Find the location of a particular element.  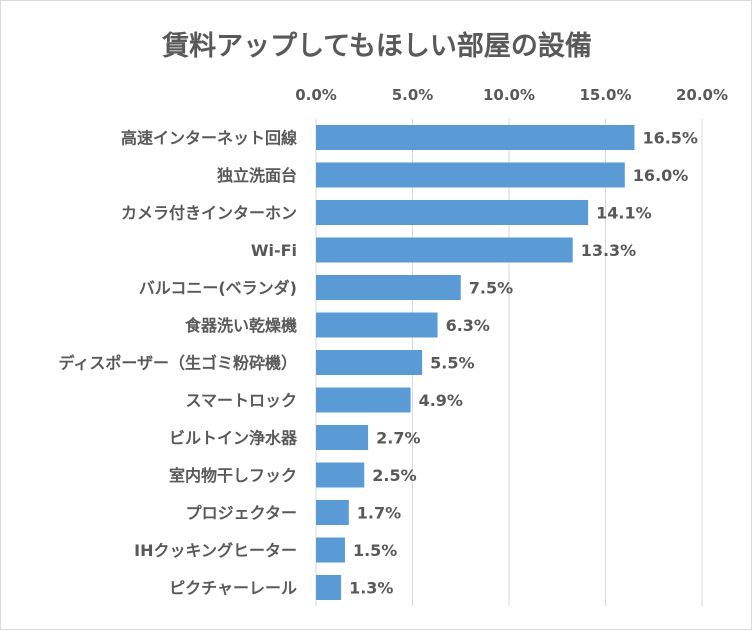

chart-title: 賃料アップしてもほしい部屋の設備 is located at coordinates (376, 46).